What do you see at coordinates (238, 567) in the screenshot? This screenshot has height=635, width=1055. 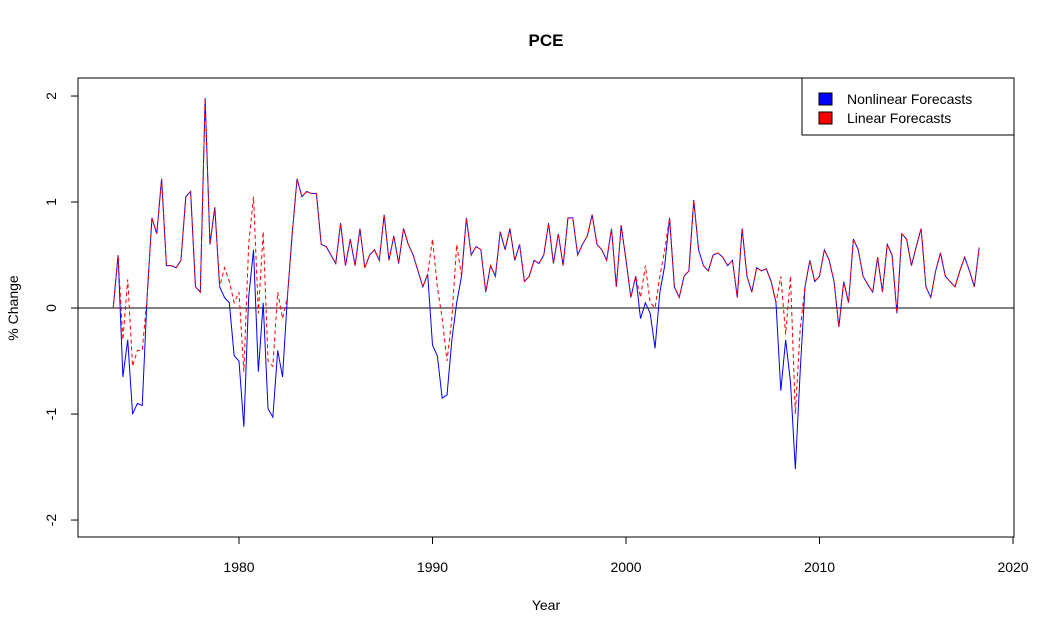 I see `x-tick-label: 1980` at bounding box center [238, 567].